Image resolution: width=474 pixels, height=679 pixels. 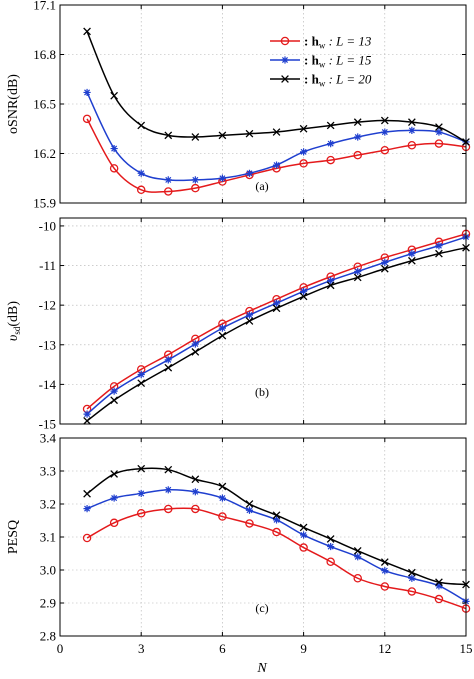 I want to click on panel-tag: (a), so click(x=261, y=186).